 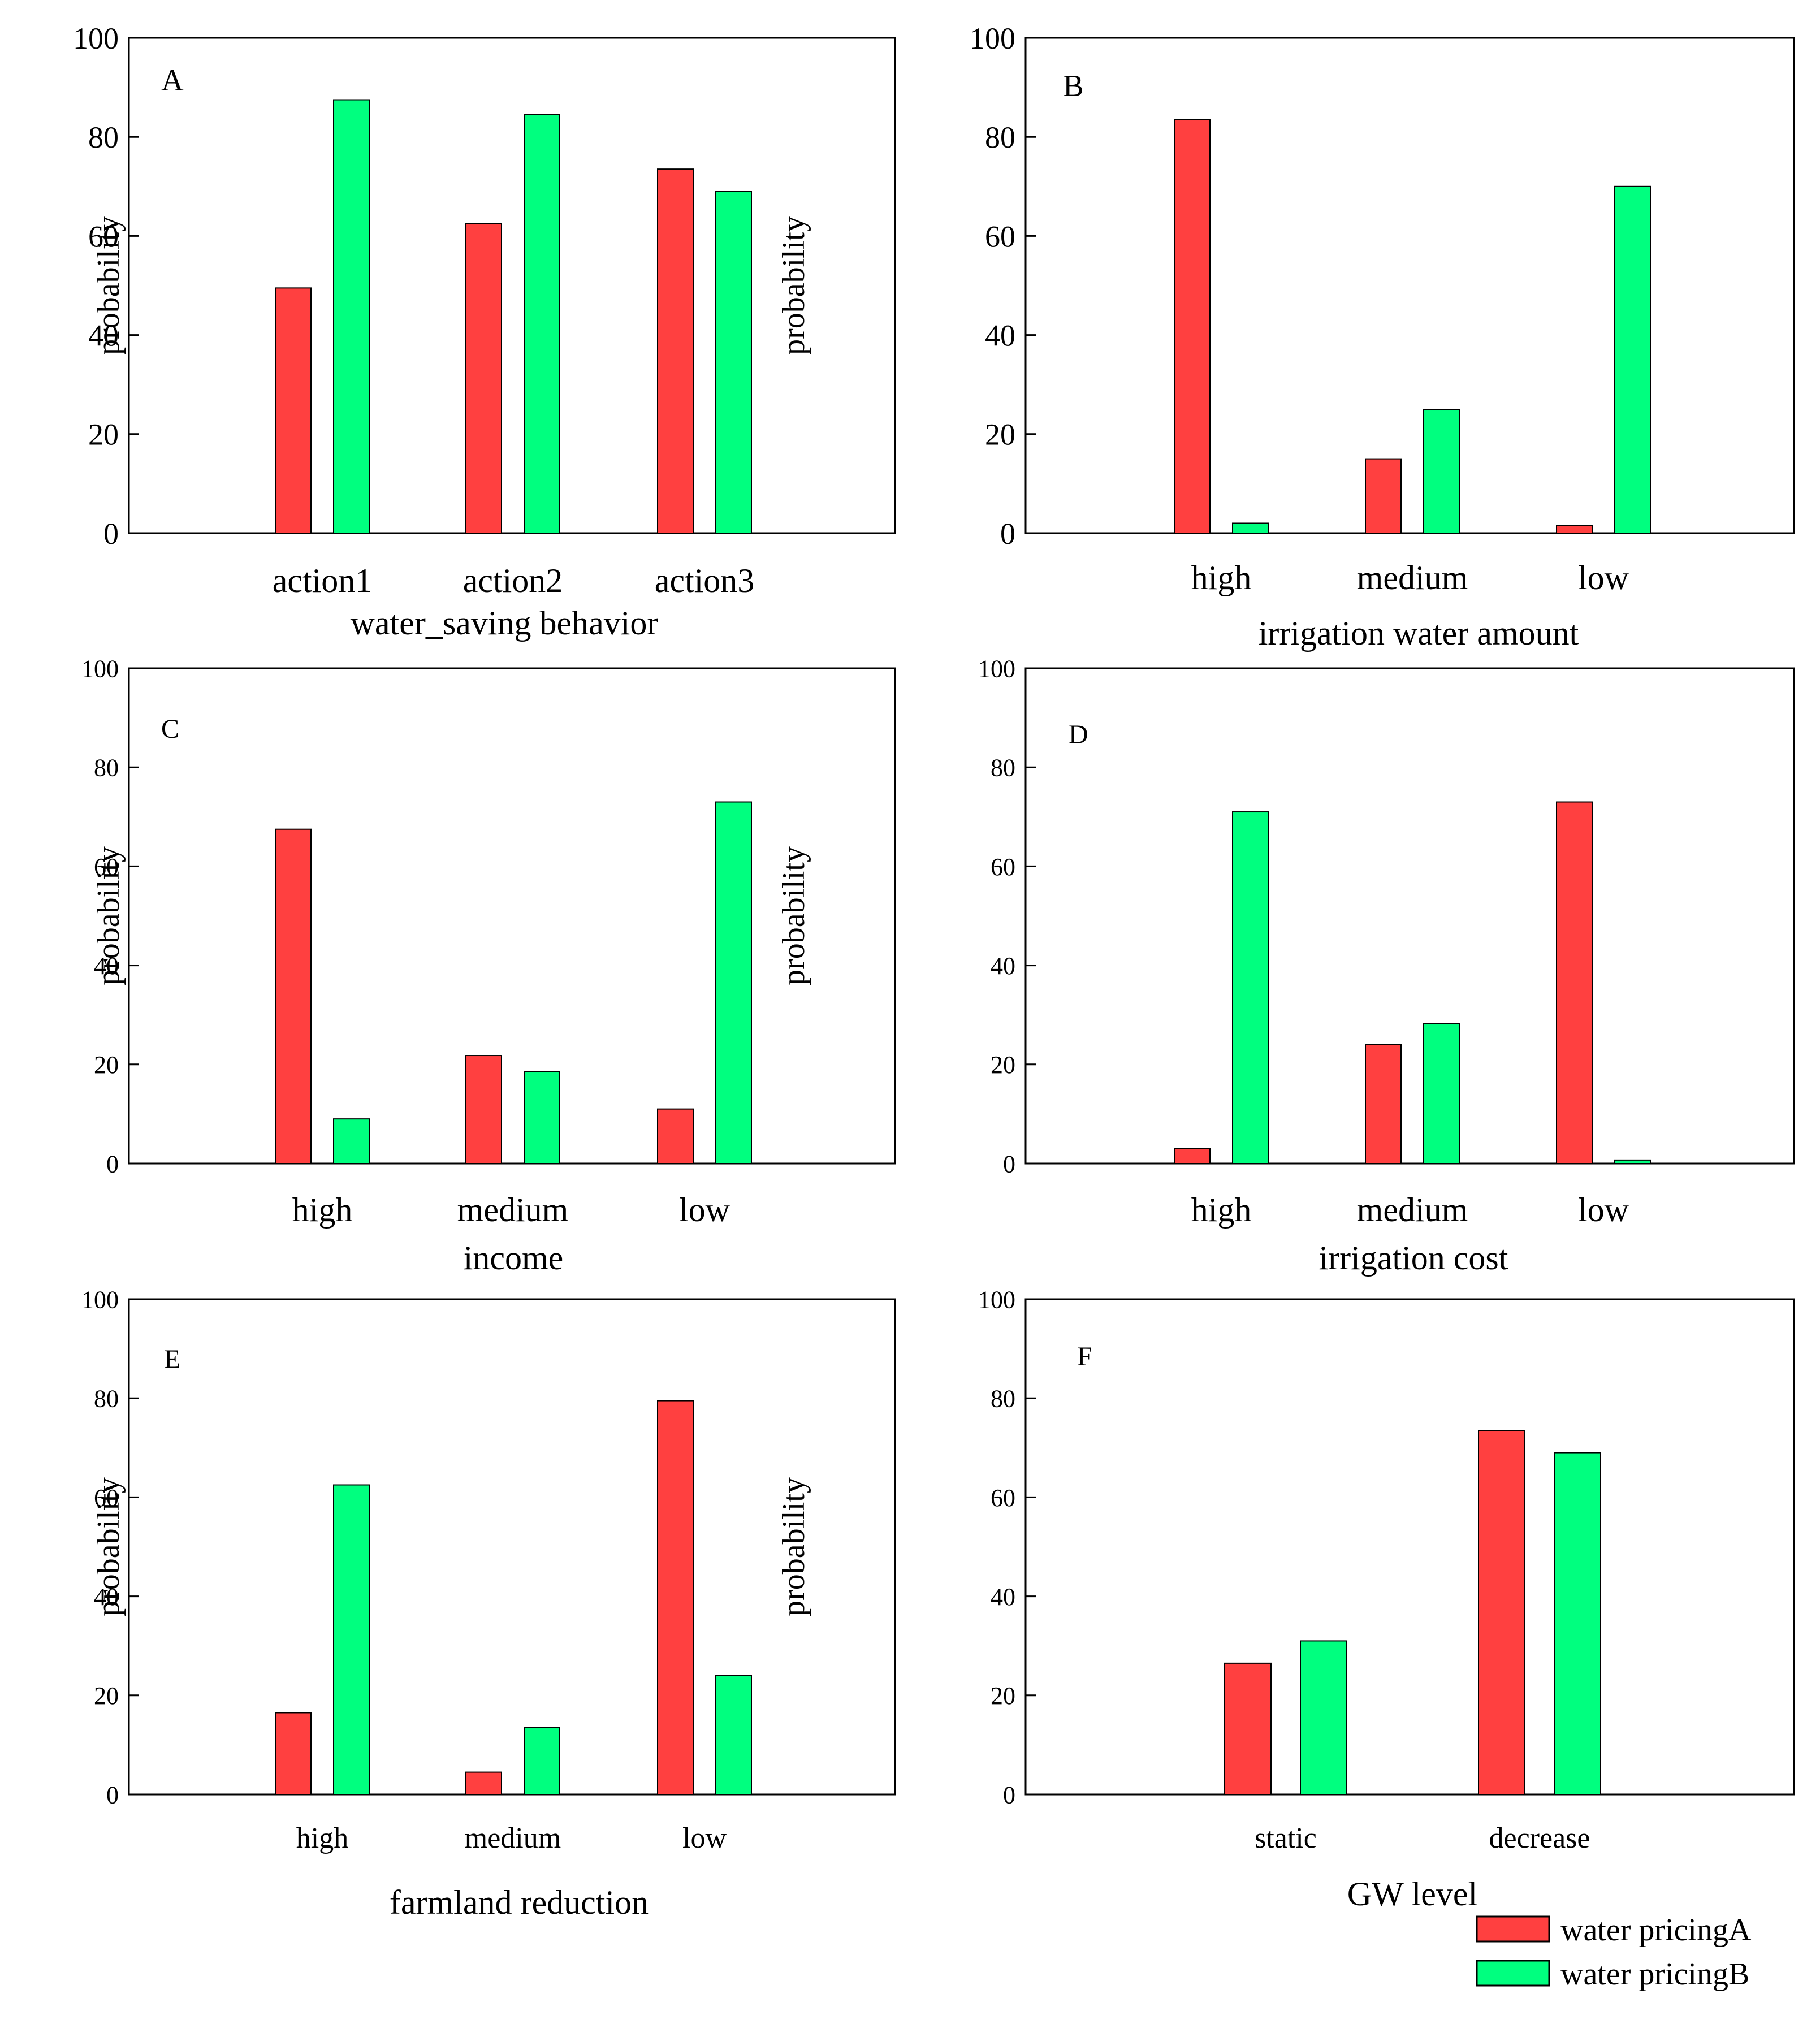 I want to click on x-axis-label: irrigation water amount, so click(x=1419, y=633).